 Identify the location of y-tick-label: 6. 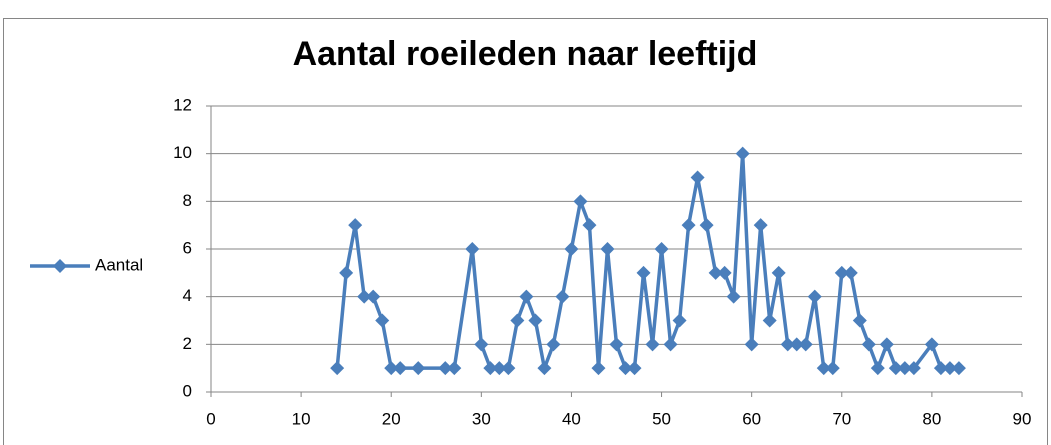
(187, 247).